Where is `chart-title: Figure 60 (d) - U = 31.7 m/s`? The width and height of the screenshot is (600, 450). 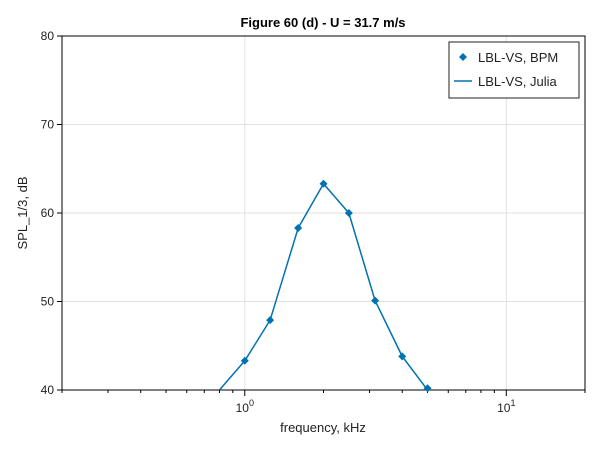 chart-title: Figure 60 (d) - U = 31.7 m/s is located at coordinates (322, 22).